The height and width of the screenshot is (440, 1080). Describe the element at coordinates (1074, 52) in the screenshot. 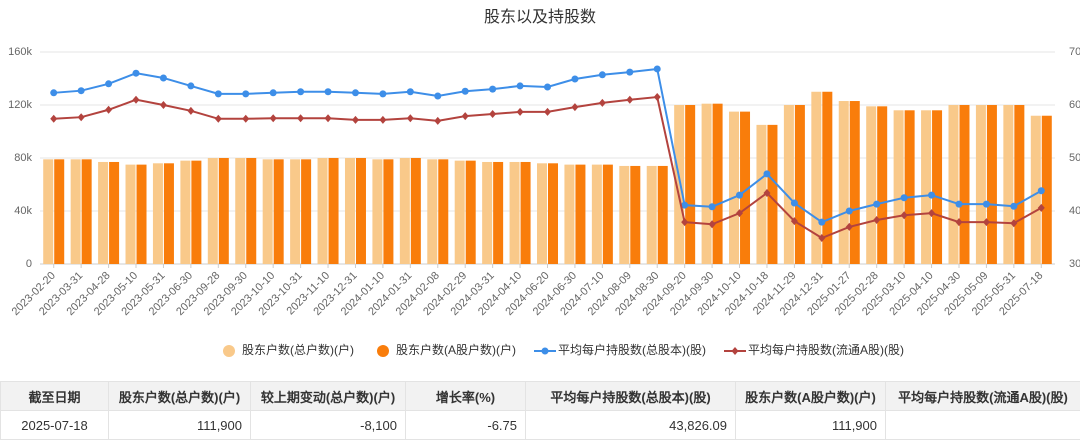

I see `y2-tick-label: 70k` at that location.